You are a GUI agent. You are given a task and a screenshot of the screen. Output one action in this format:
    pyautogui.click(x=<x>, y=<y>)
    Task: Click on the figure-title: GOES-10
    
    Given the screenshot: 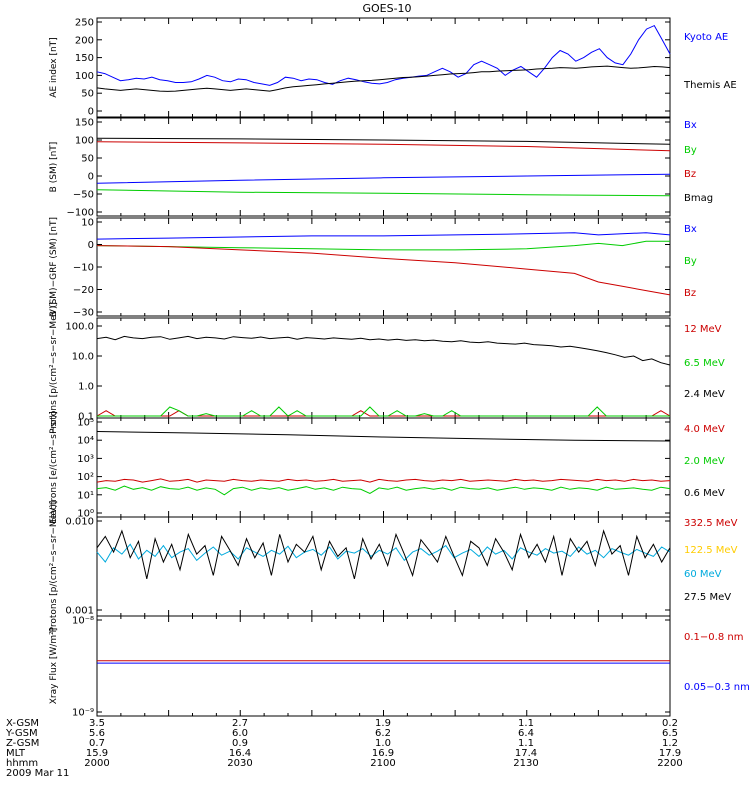 What is the action you would take?
    pyautogui.click(x=386, y=8)
    